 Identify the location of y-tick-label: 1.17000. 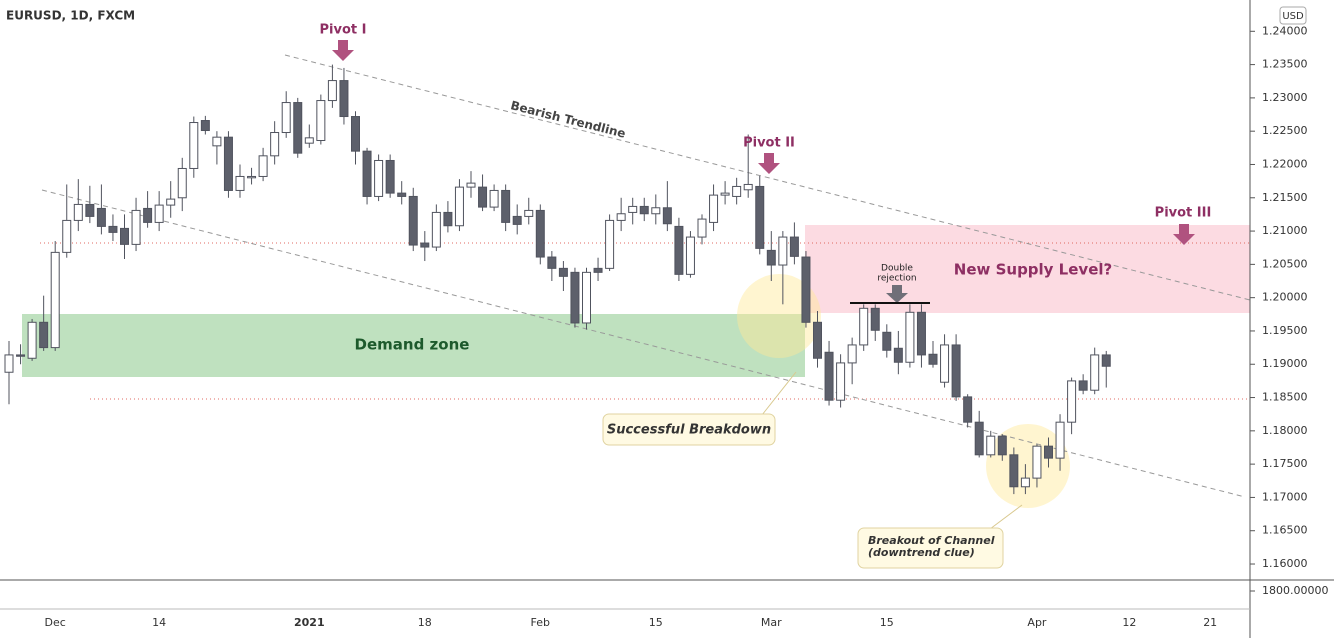
(1285, 496).